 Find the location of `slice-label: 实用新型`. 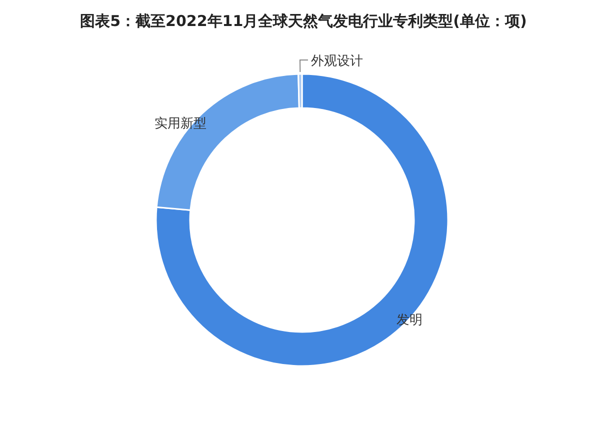

slice-label: 实用新型 is located at coordinates (180, 124).